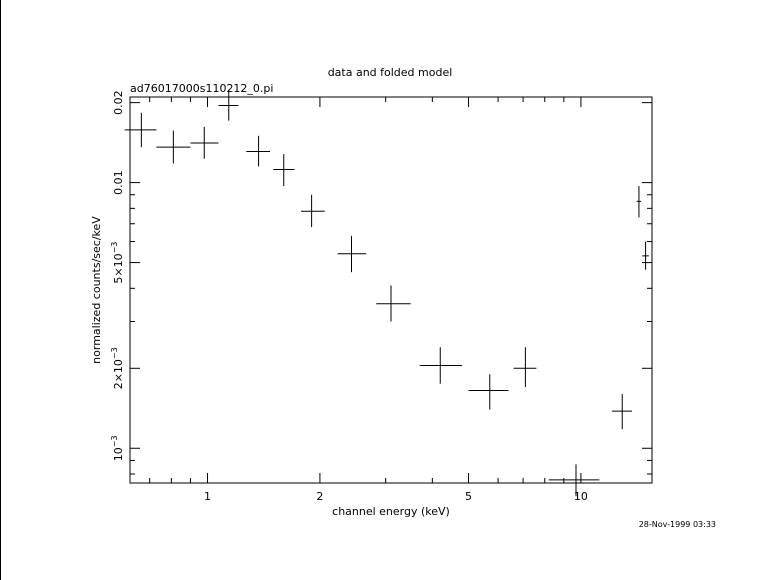 Image resolution: width=781 pixels, height=580 pixels. I want to click on y-tick-labels: 10−3 2×10−3 5×10−3 0.01 0.02, so click(117, 275).